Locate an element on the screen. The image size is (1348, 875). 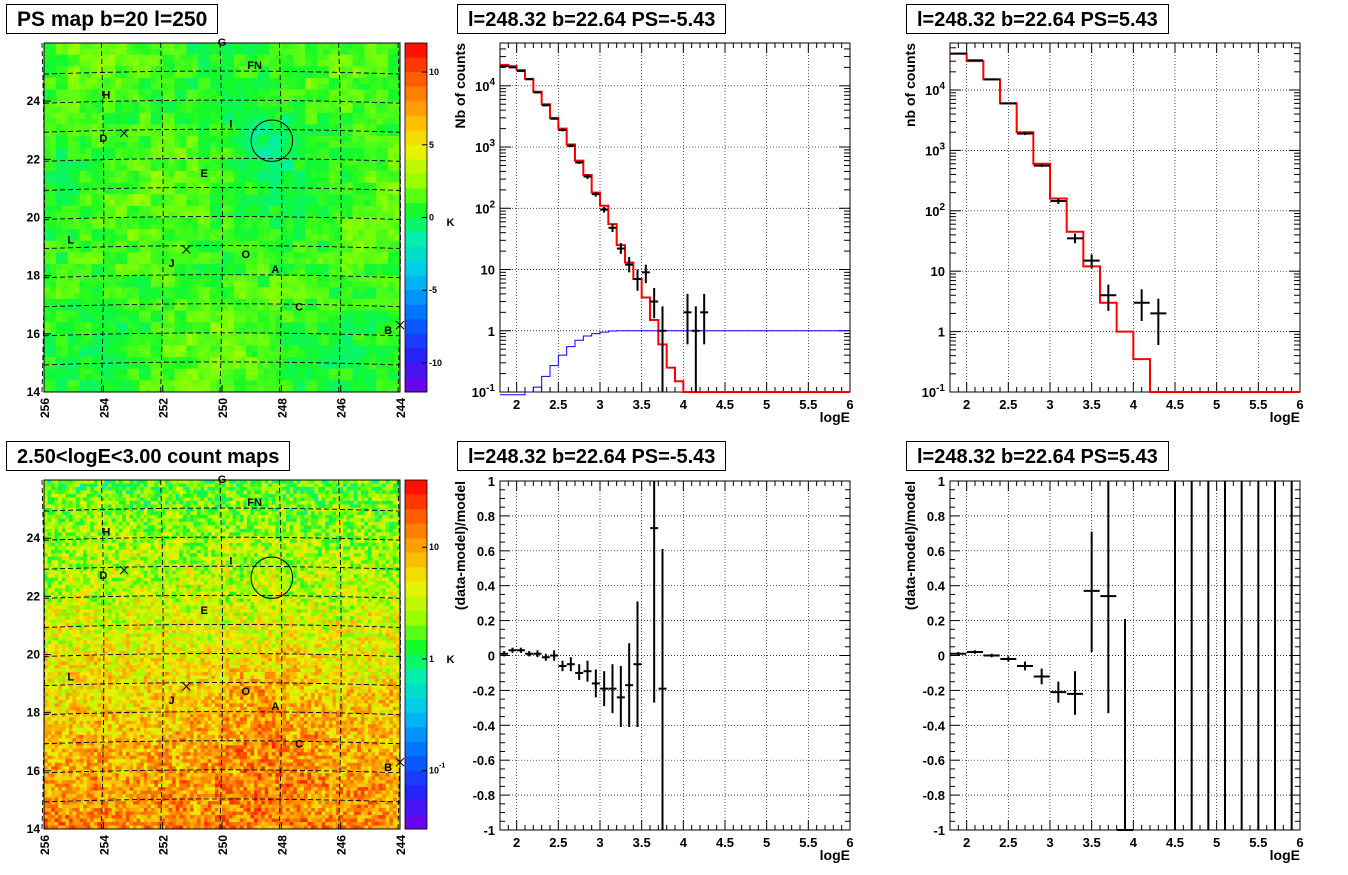
y-tick-label: 0.8 is located at coordinates (936, 516).